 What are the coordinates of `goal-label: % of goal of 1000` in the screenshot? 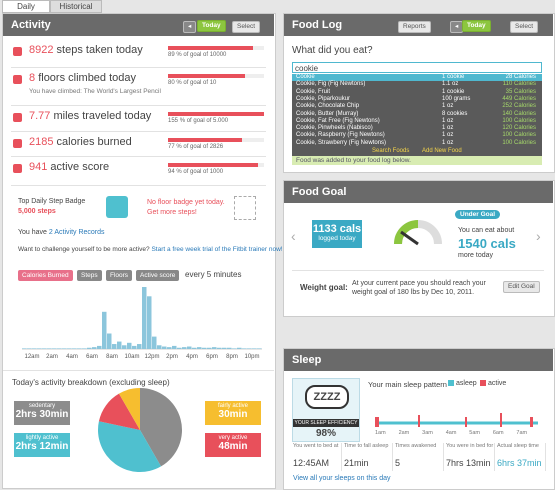 It's located at (200, 172).